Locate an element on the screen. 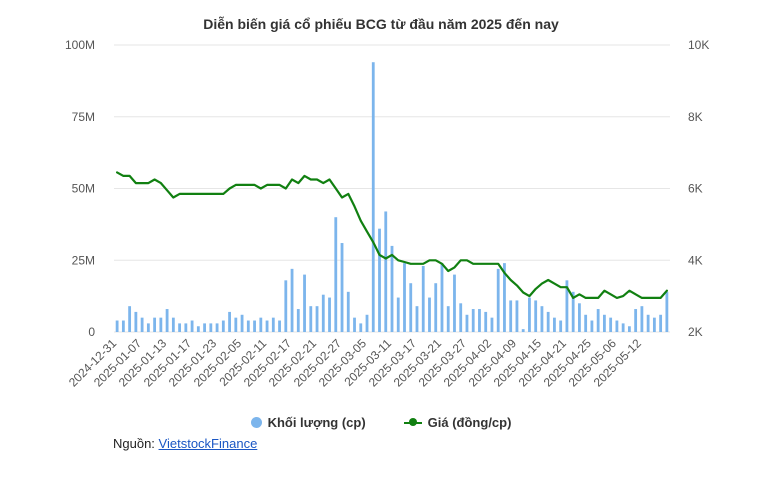 The image size is (762, 487). y-right-tick-label: 4K is located at coordinates (695, 260).